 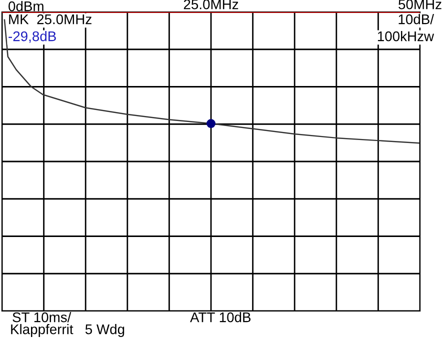 What do you see at coordinates (406, 36) in the screenshot?
I see `annotation: 100kHzw` at bounding box center [406, 36].